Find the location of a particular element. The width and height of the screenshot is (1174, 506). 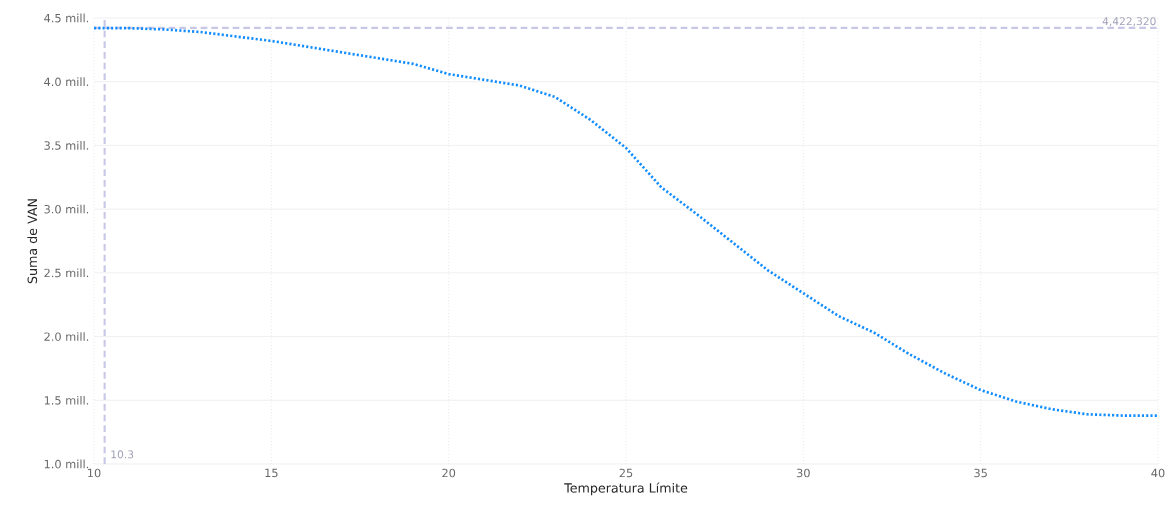

y-tick-label: 4.0 mill. is located at coordinates (66, 82).